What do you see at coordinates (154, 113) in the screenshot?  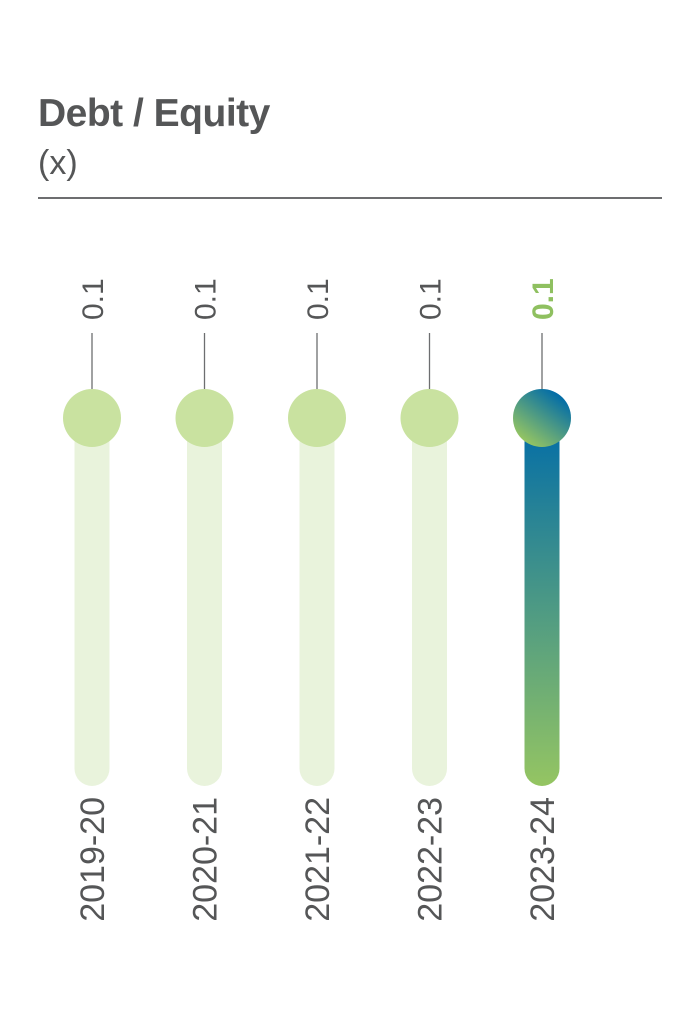 I see `chart-title: Debt / Equity` at bounding box center [154, 113].